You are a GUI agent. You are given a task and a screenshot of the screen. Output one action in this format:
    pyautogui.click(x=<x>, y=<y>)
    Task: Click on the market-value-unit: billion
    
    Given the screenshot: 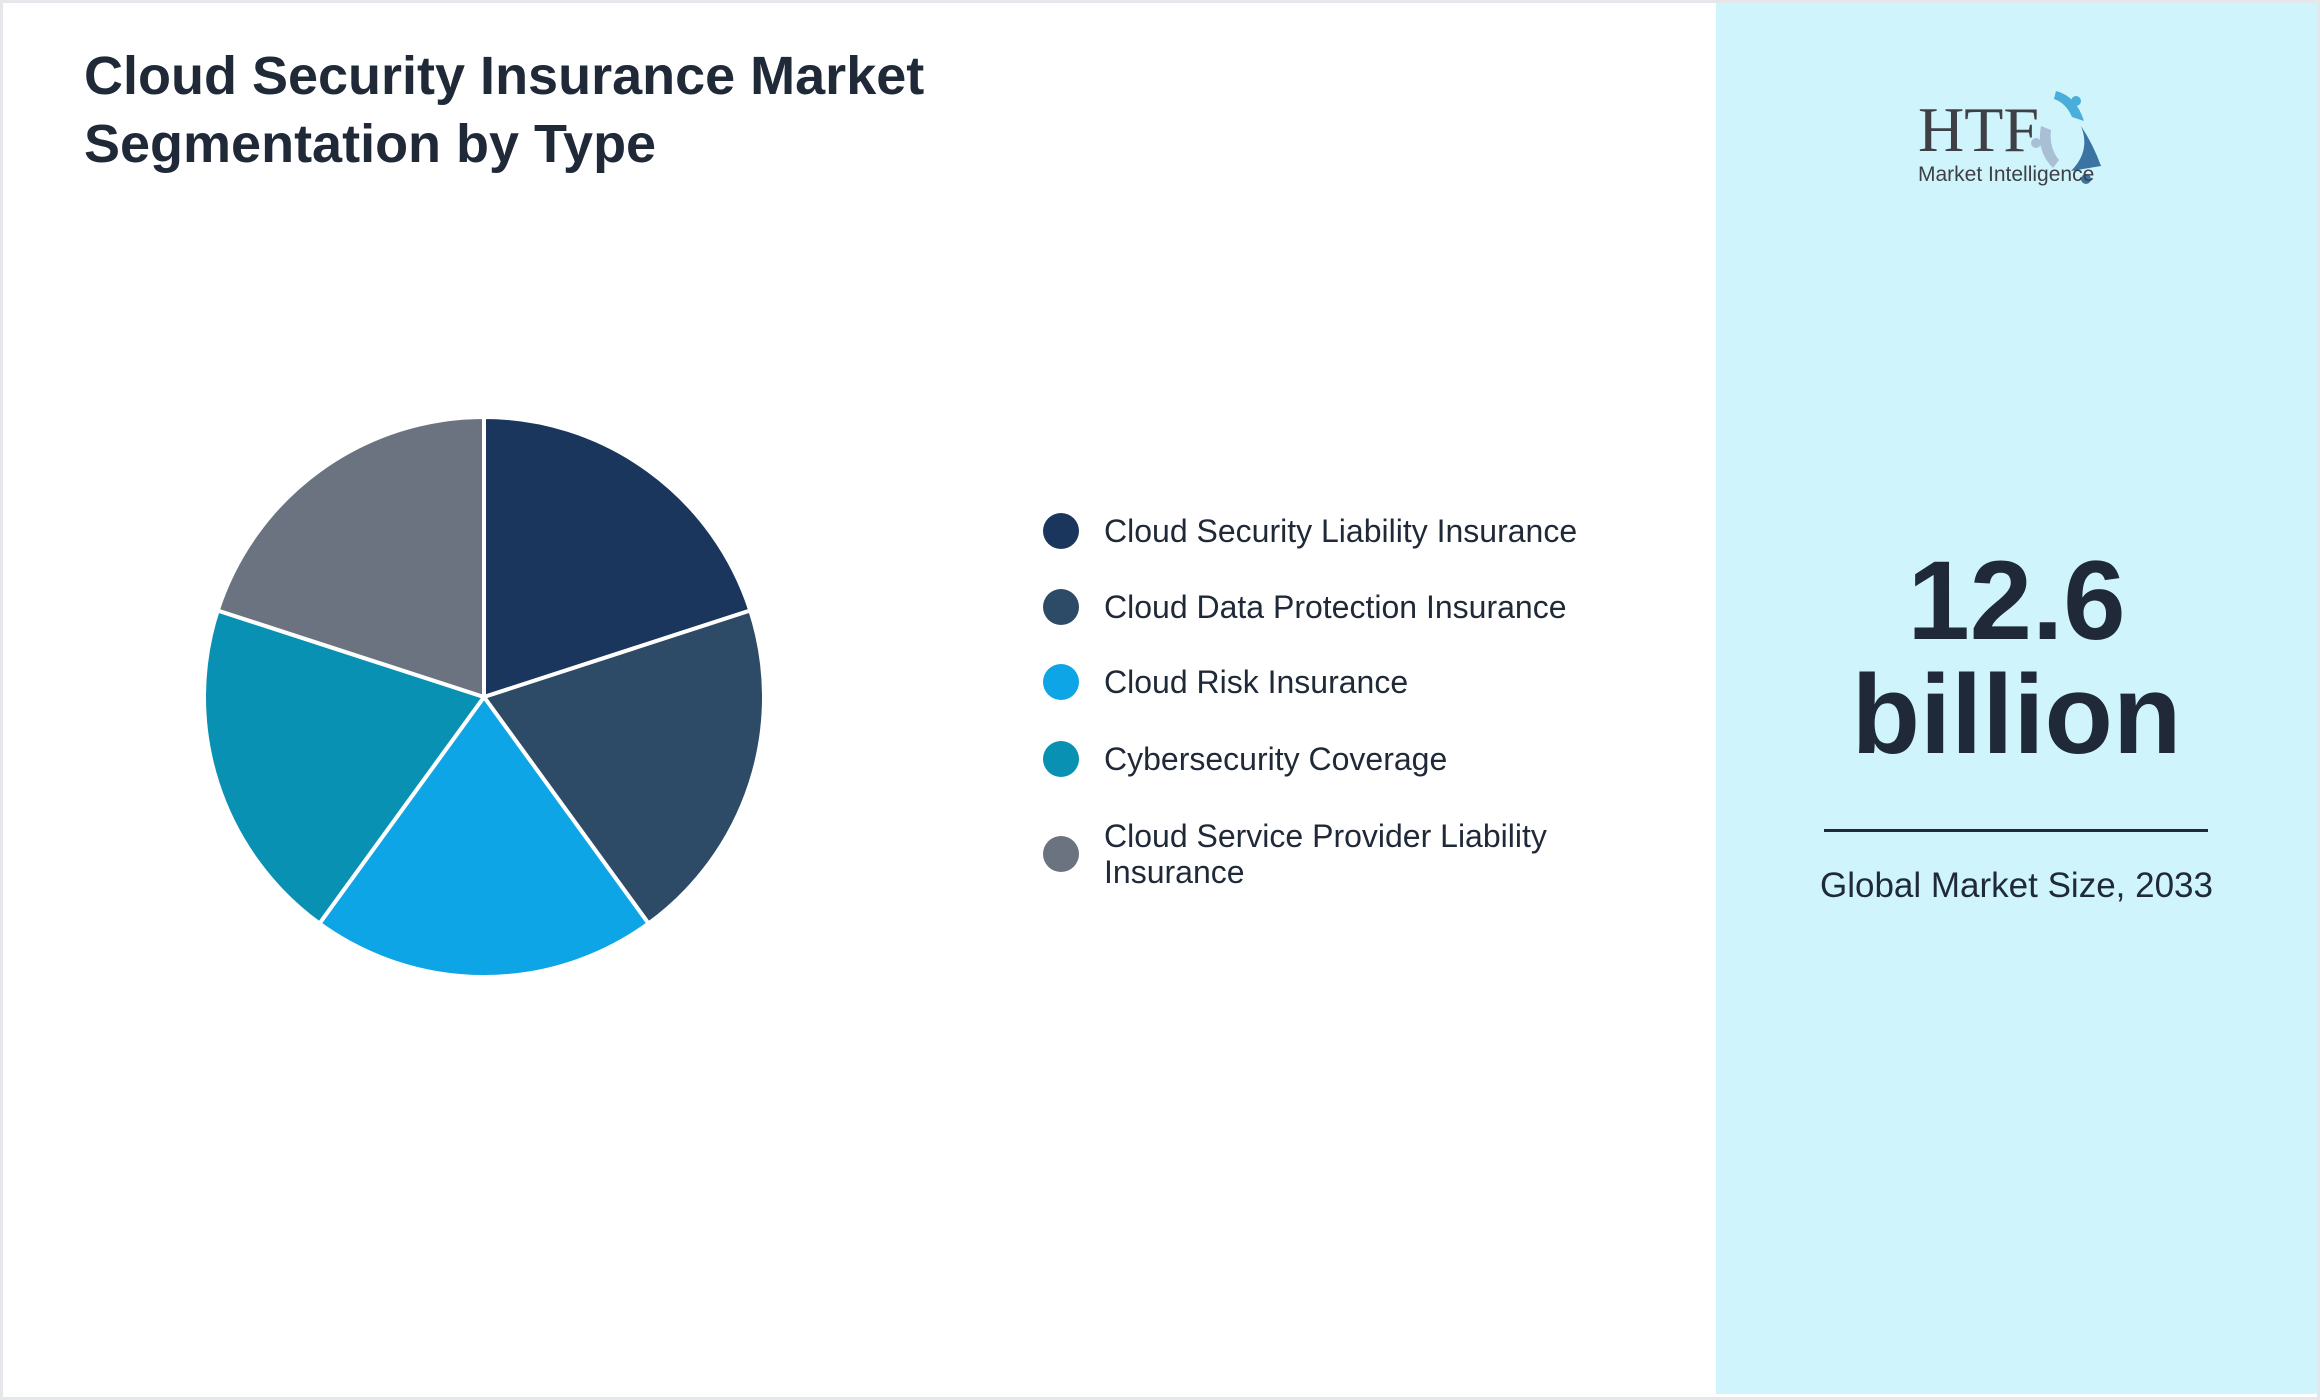 What is the action you would take?
    pyautogui.click(x=2016, y=714)
    